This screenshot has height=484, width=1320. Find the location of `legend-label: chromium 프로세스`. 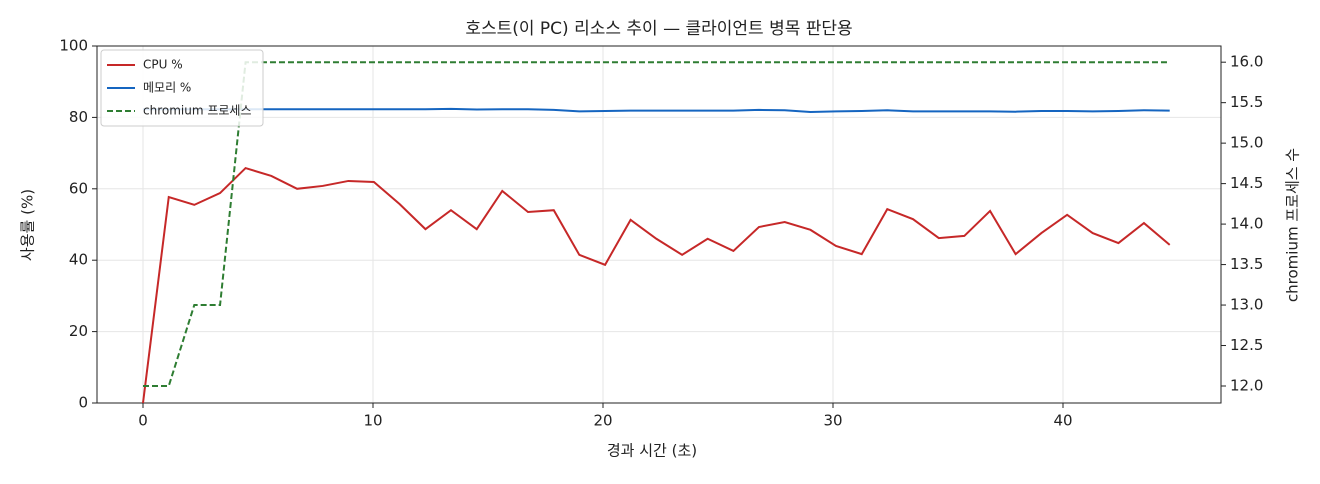

legend-label: chromium 프로세스 is located at coordinates (197, 111).